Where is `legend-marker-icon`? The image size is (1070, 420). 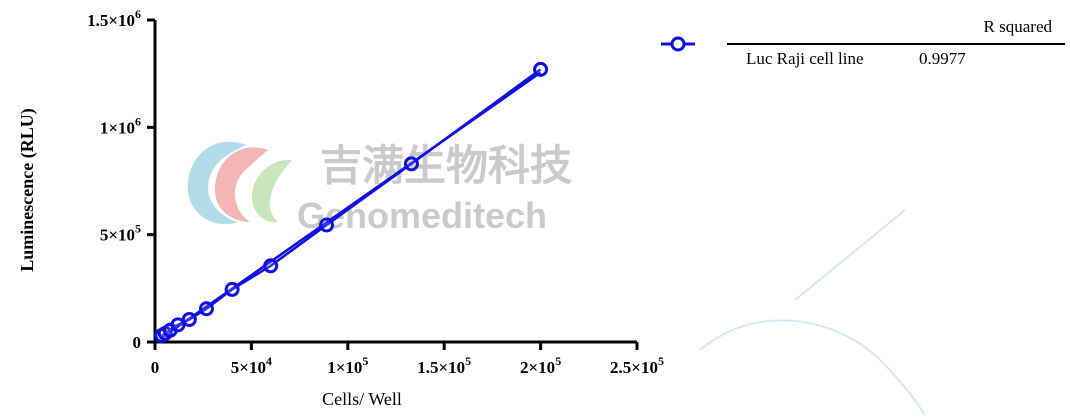 legend-marker-icon is located at coordinates (678, 44).